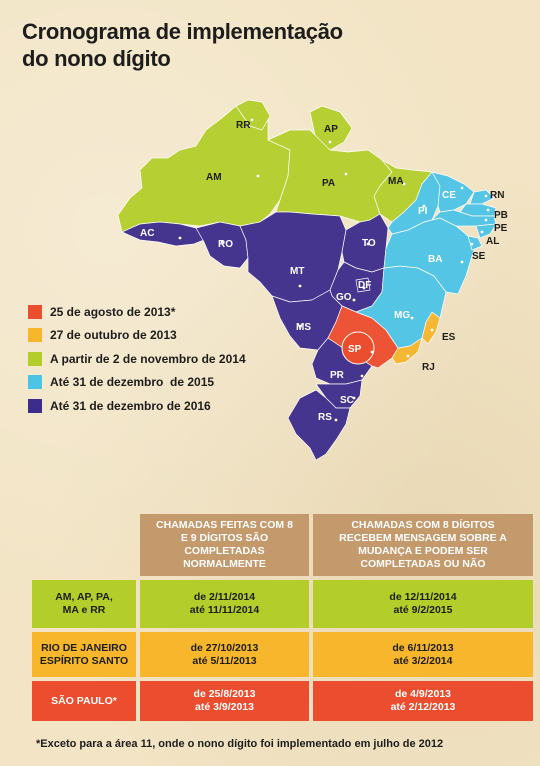  I want to click on legend-swatch-yellow, so click(35, 335).